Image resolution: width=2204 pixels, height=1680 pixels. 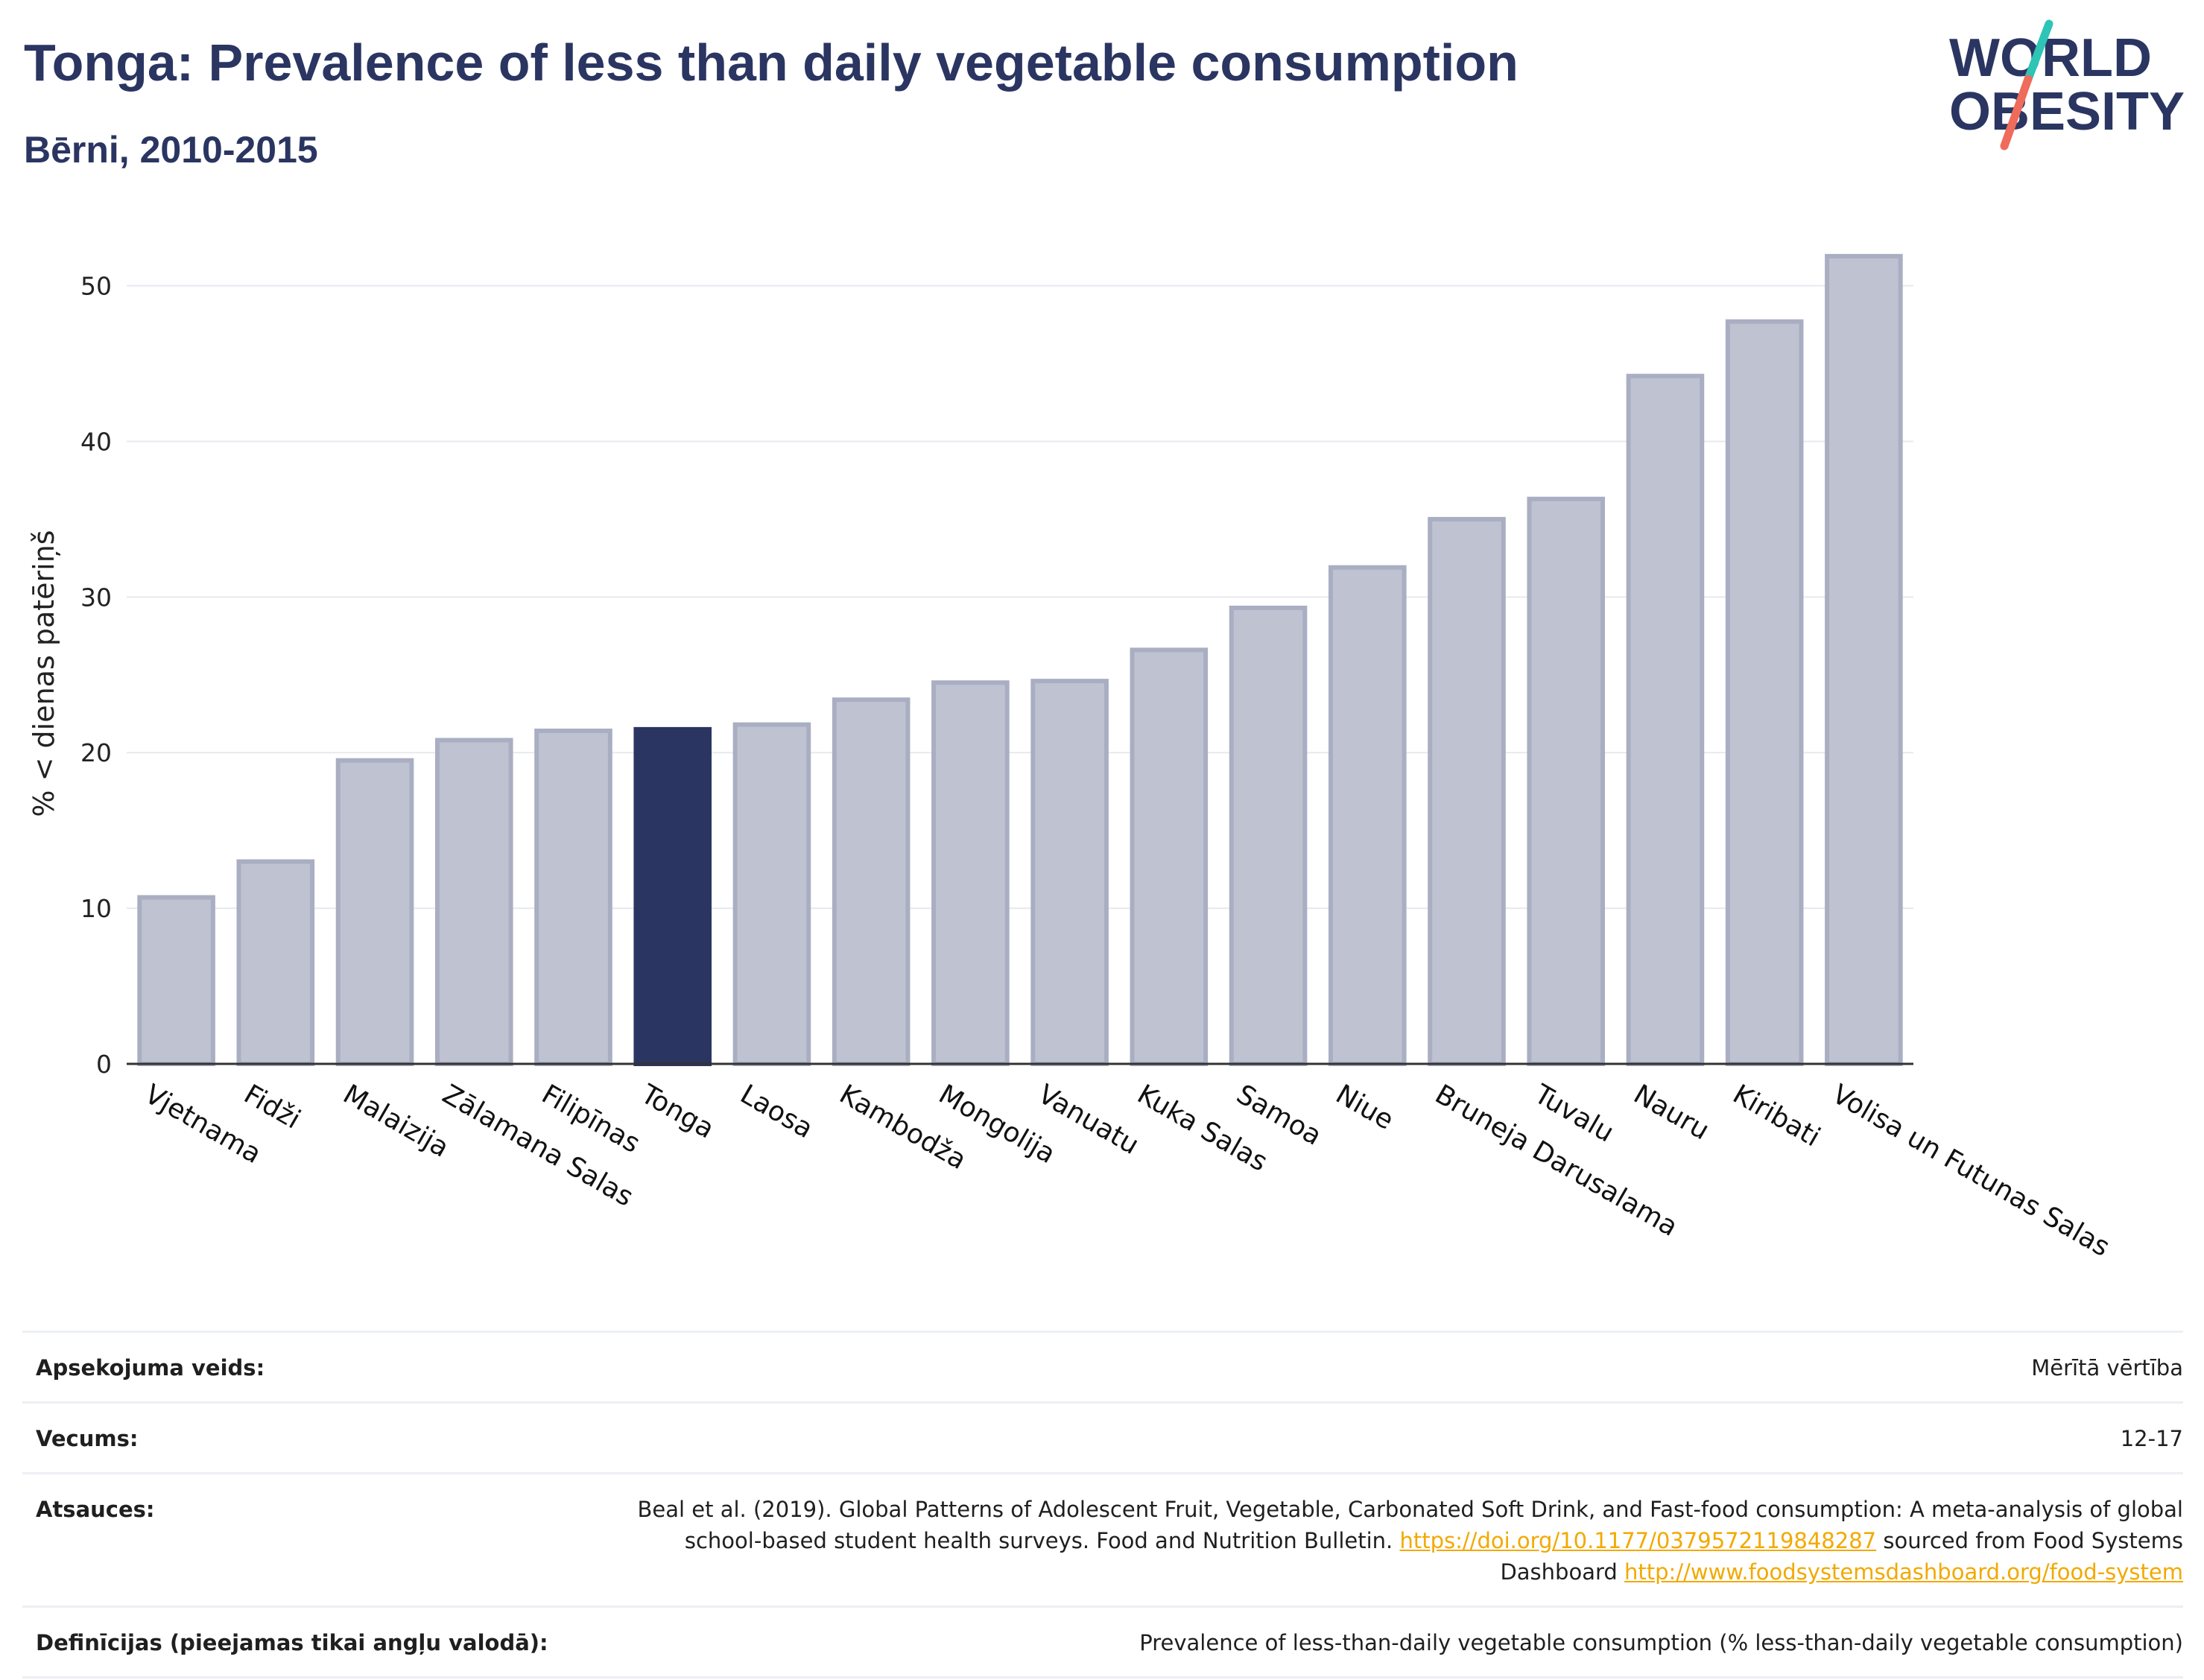 What do you see at coordinates (1102, 1436) in the screenshot?
I see `meta-row-age: Vecums: 12-17` at bounding box center [1102, 1436].